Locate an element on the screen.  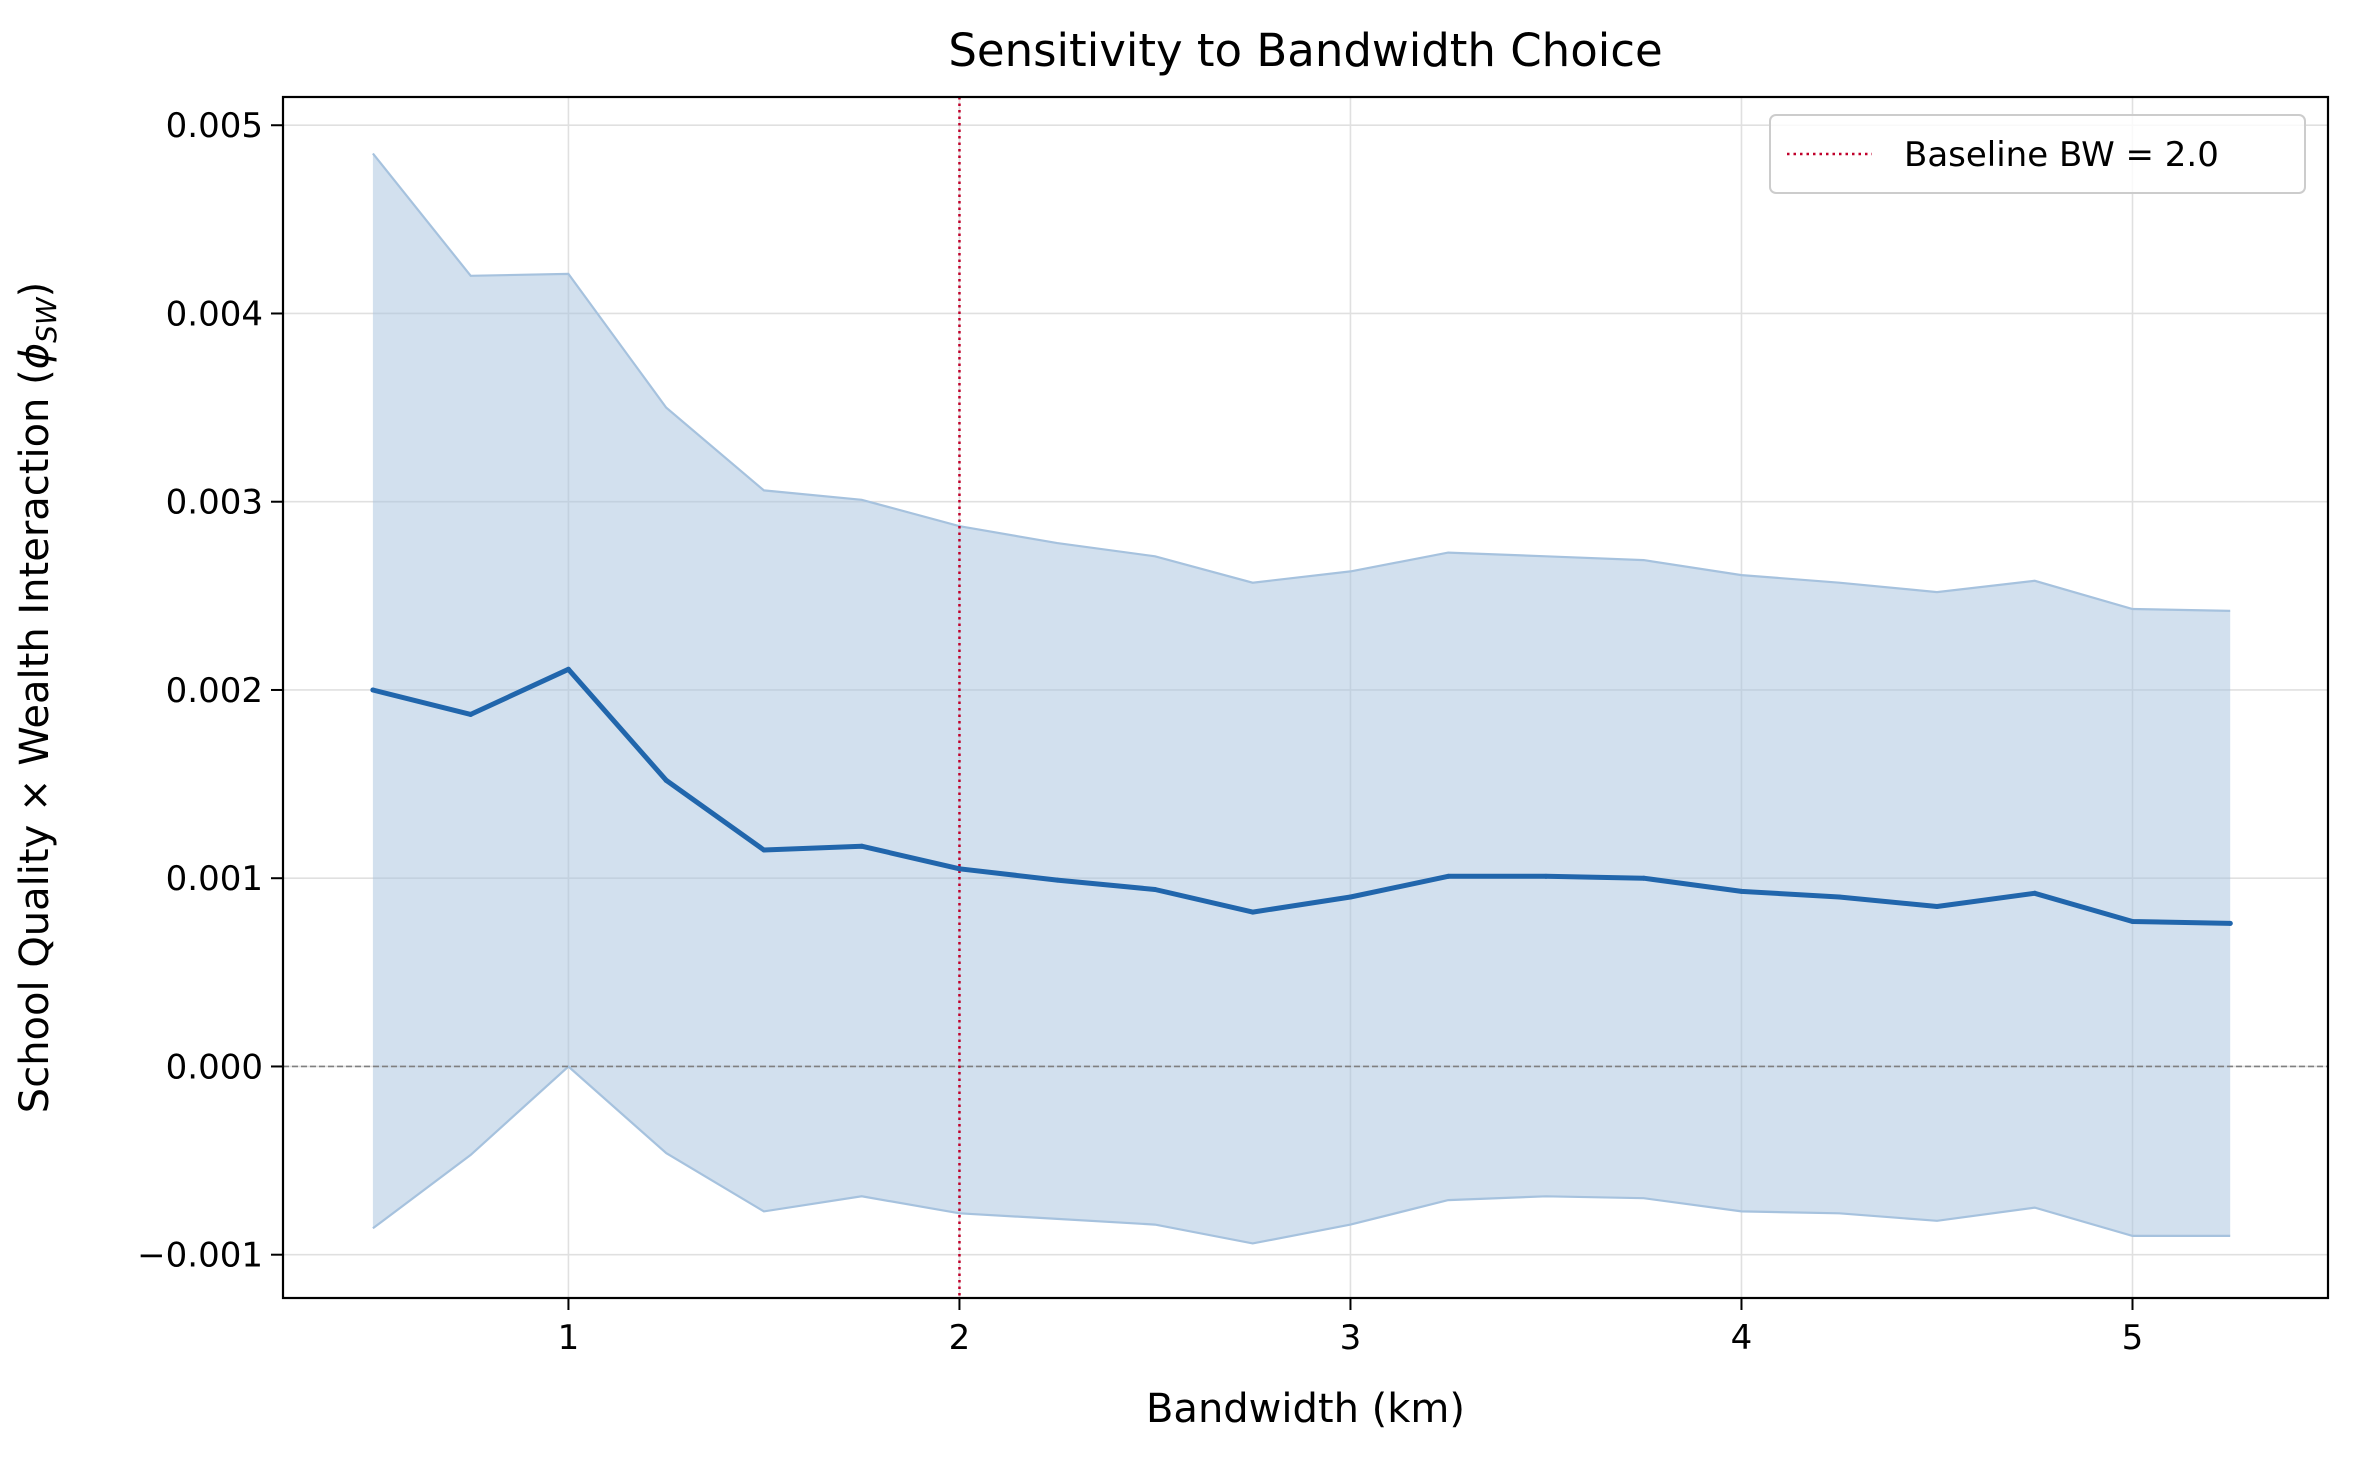
series-line-layer is located at coordinates (1301, 796).